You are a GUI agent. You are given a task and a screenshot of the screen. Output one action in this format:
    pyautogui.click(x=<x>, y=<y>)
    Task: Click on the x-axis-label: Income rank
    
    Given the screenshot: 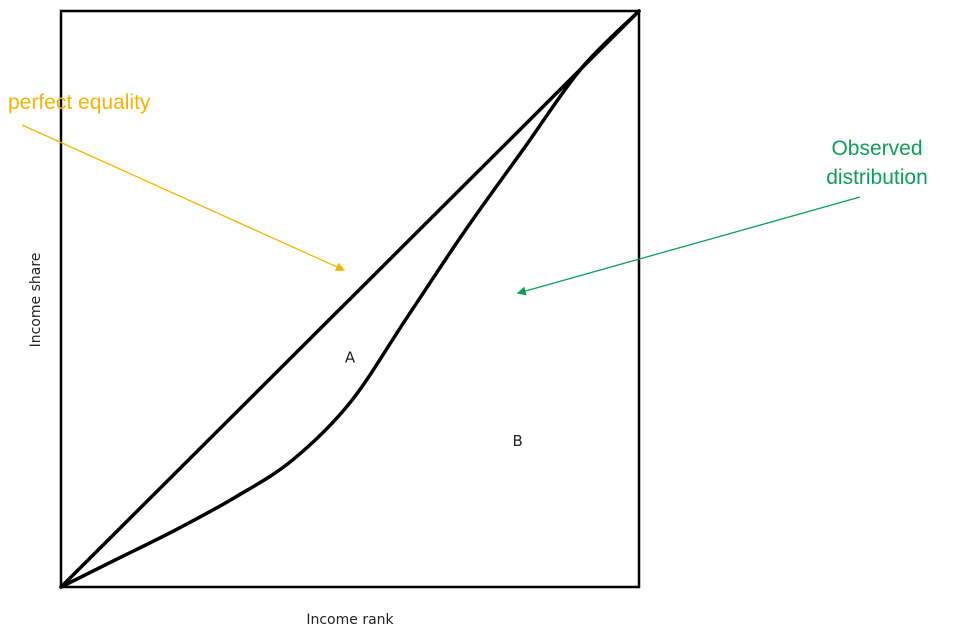 What is the action you would take?
    pyautogui.click(x=350, y=620)
    